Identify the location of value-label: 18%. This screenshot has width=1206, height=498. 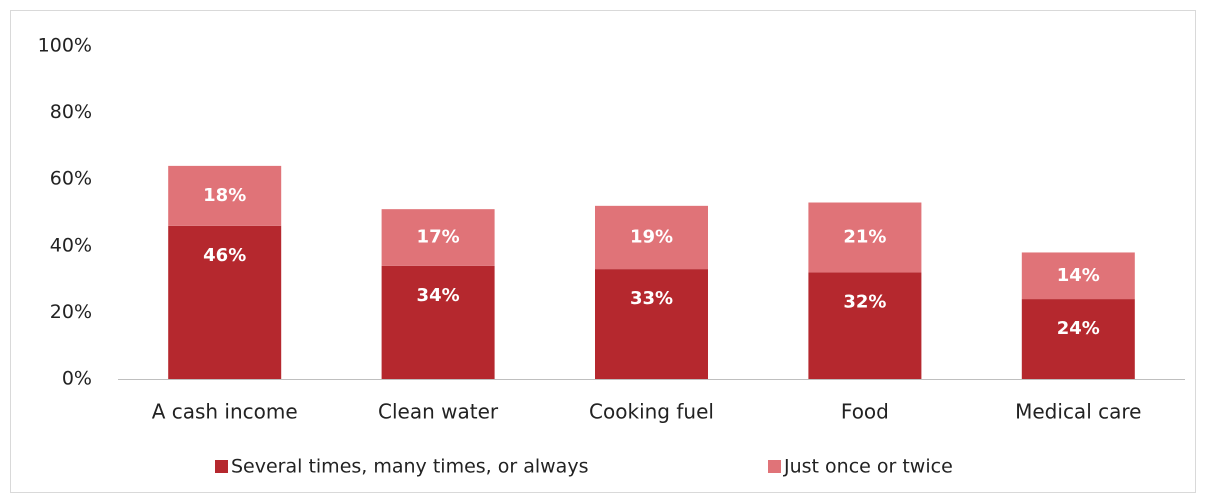
(224, 195).